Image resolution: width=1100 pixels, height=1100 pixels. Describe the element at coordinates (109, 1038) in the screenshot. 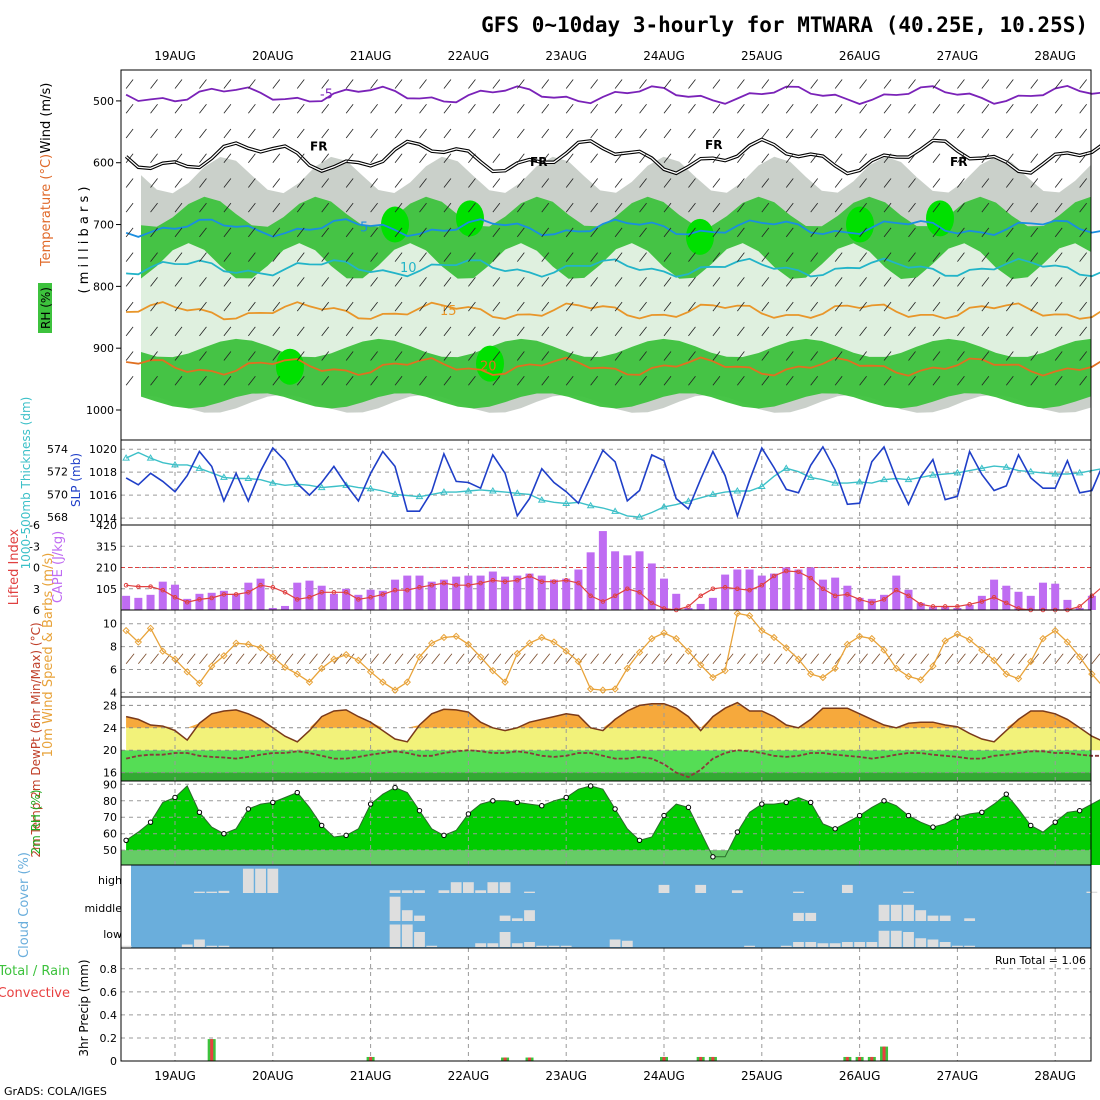

I see `precip-tick-1: 0.2` at that location.